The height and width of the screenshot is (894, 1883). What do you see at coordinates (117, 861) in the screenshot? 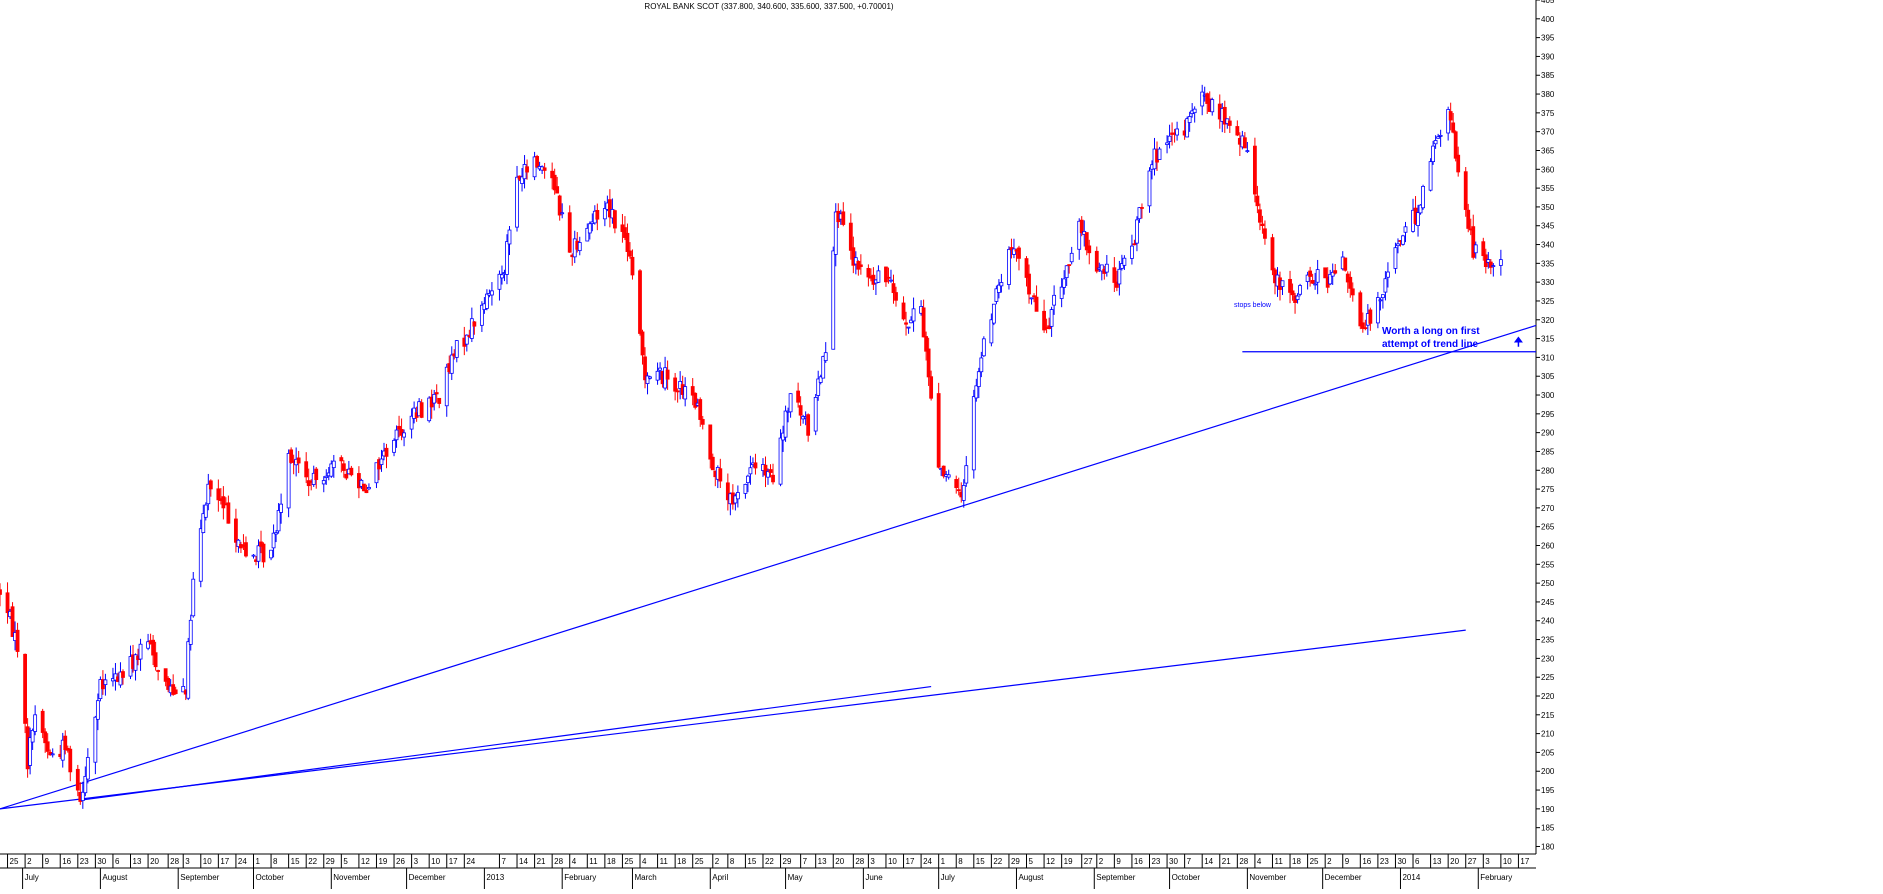
I see `date-tick-label: 6` at bounding box center [117, 861].